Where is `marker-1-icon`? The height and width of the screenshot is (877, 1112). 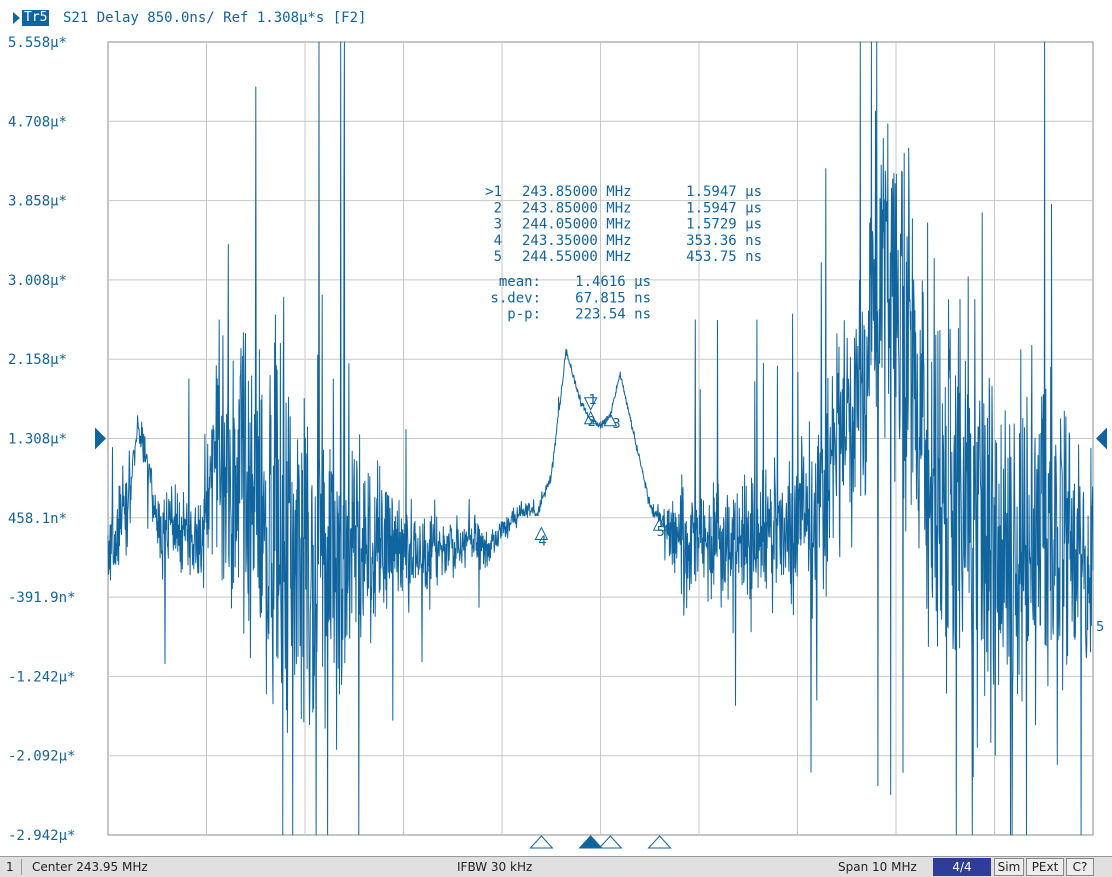
marker-1-icon is located at coordinates (590, 404).